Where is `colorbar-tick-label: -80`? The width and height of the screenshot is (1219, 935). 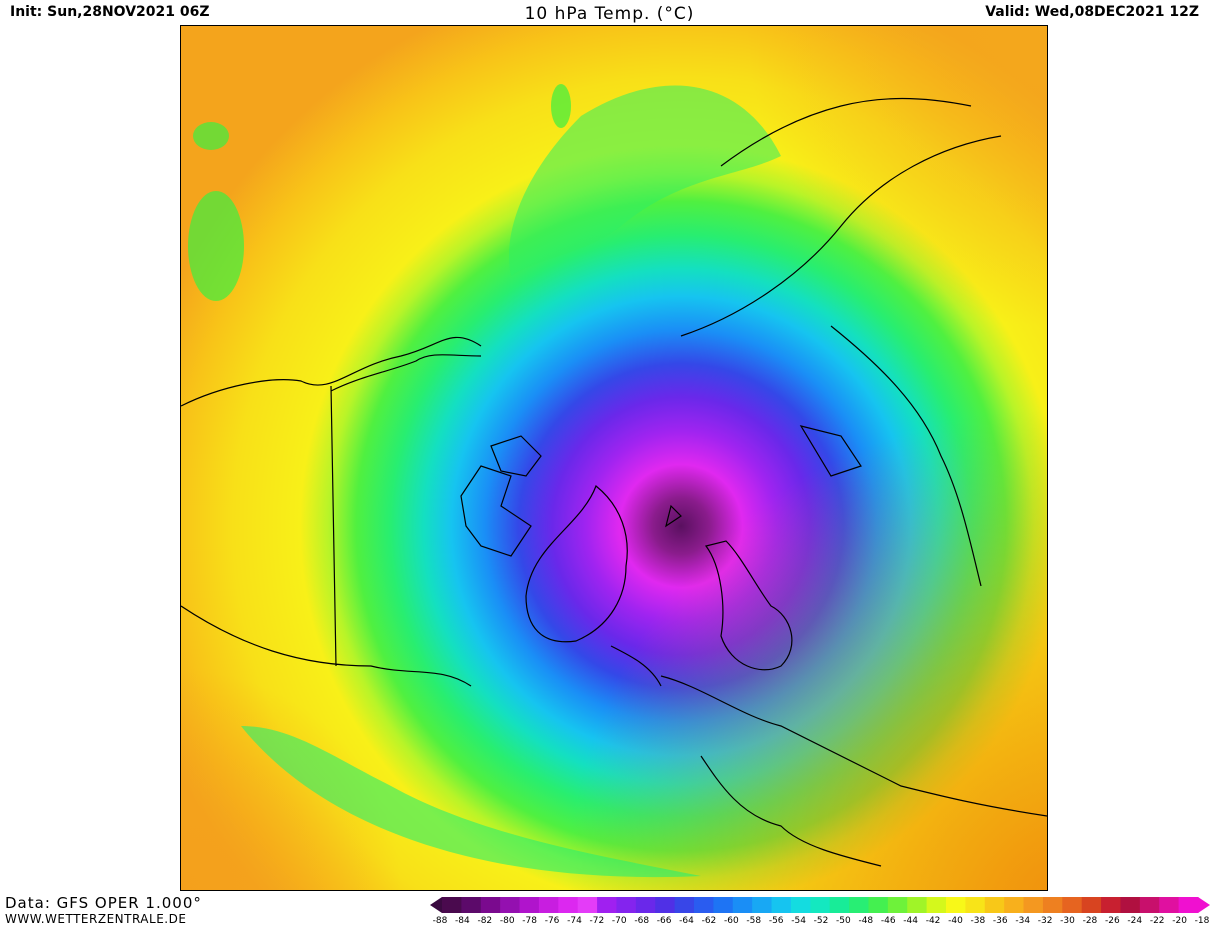
colorbar-tick-label: -80 is located at coordinates (507, 921).